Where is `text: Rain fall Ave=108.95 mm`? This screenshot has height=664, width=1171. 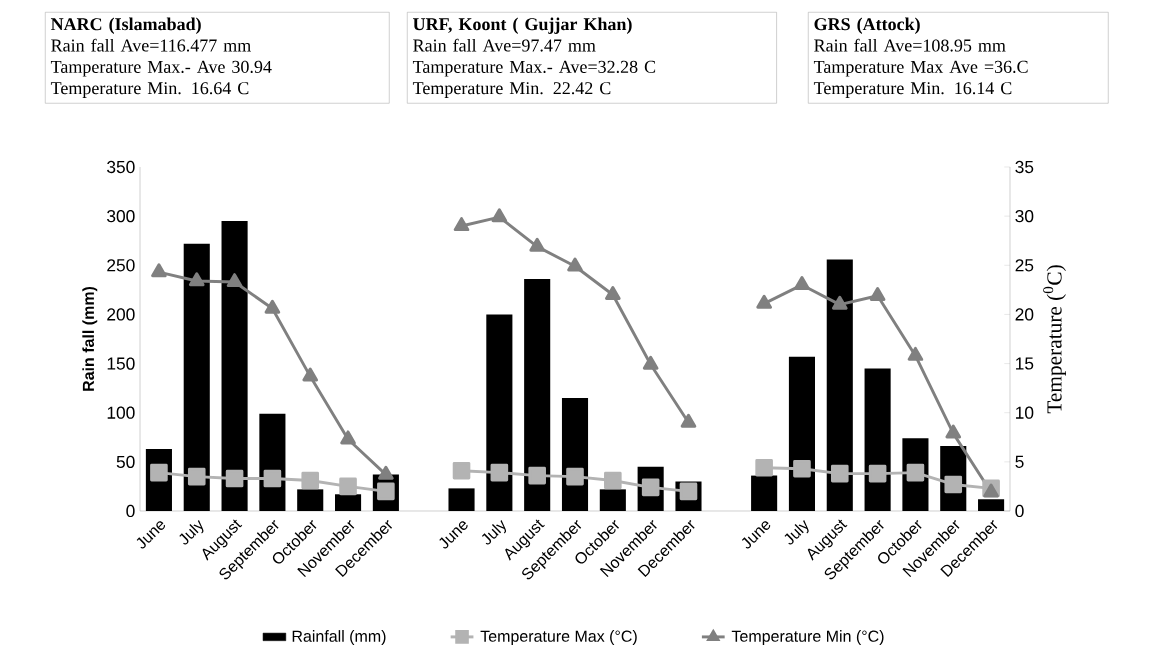 text: Rain fall Ave=108.95 mm is located at coordinates (910, 45).